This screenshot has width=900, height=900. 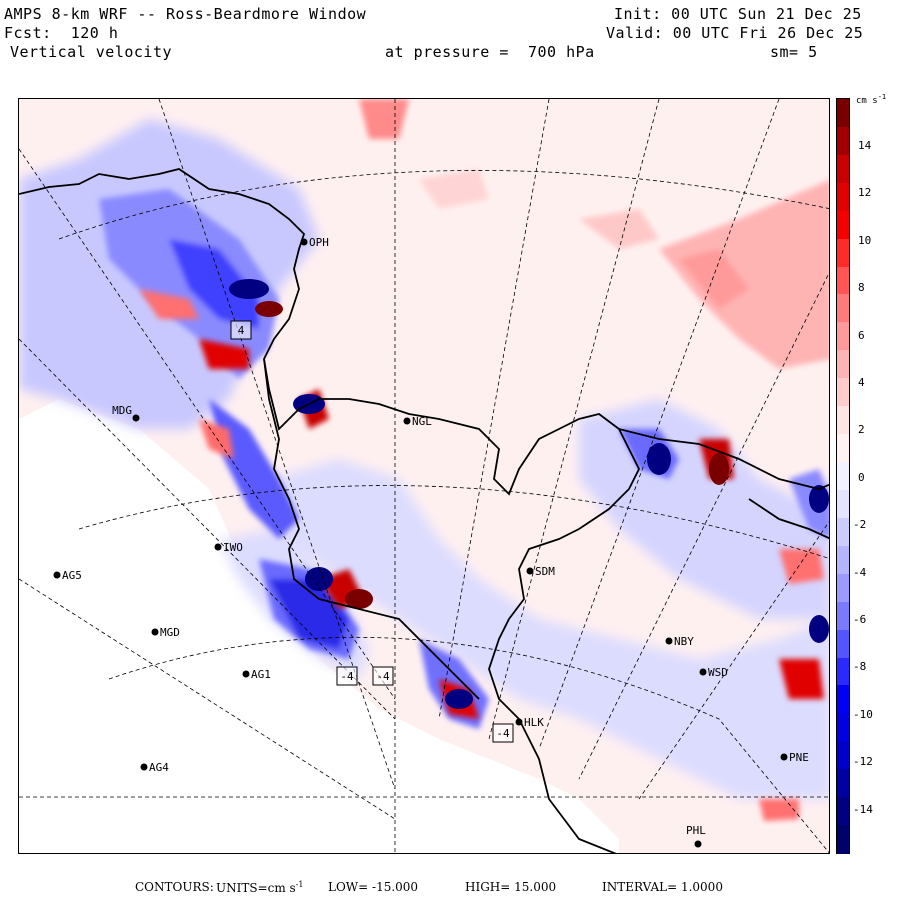 What do you see at coordinates (863, 714) in the screenshot?
I see `colorbar-tick-label: -10` at bounding box center [863, 714].